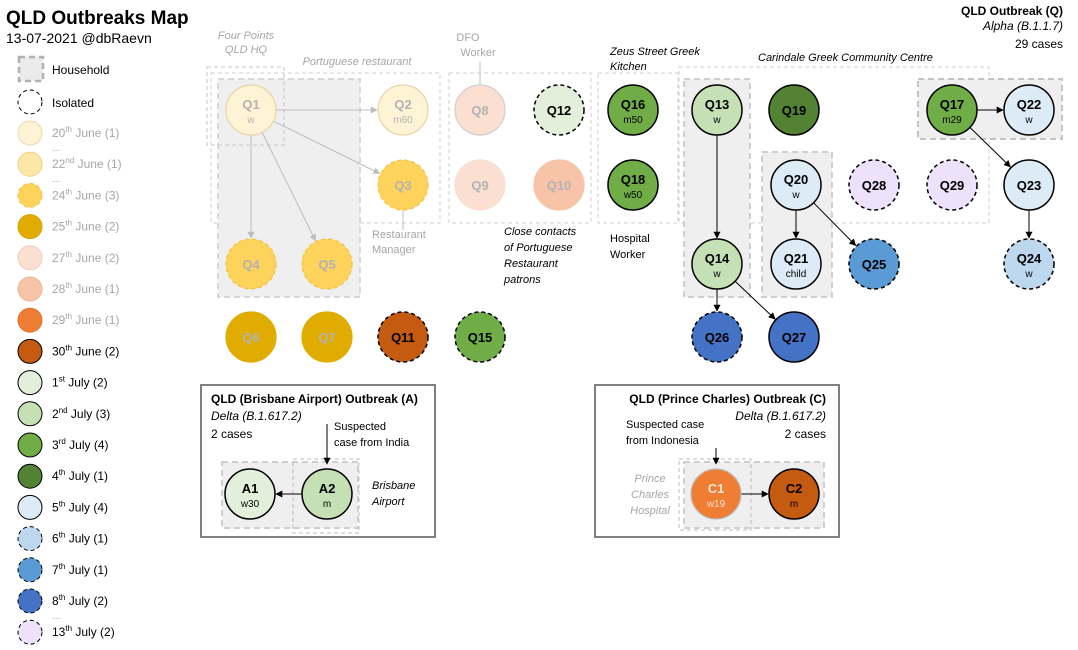  Describe the element at coordinates (874, 185) in the screenshot. I see `case-node-q28: Q28` at that location.